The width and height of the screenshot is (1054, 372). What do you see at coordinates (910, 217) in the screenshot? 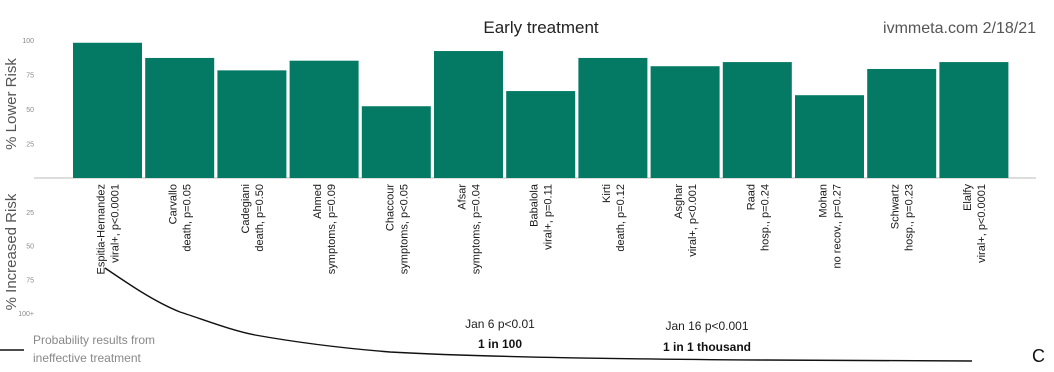
I see `category-detail-schwartz: hosp., p=0.23` at bounding box center [910, 217].